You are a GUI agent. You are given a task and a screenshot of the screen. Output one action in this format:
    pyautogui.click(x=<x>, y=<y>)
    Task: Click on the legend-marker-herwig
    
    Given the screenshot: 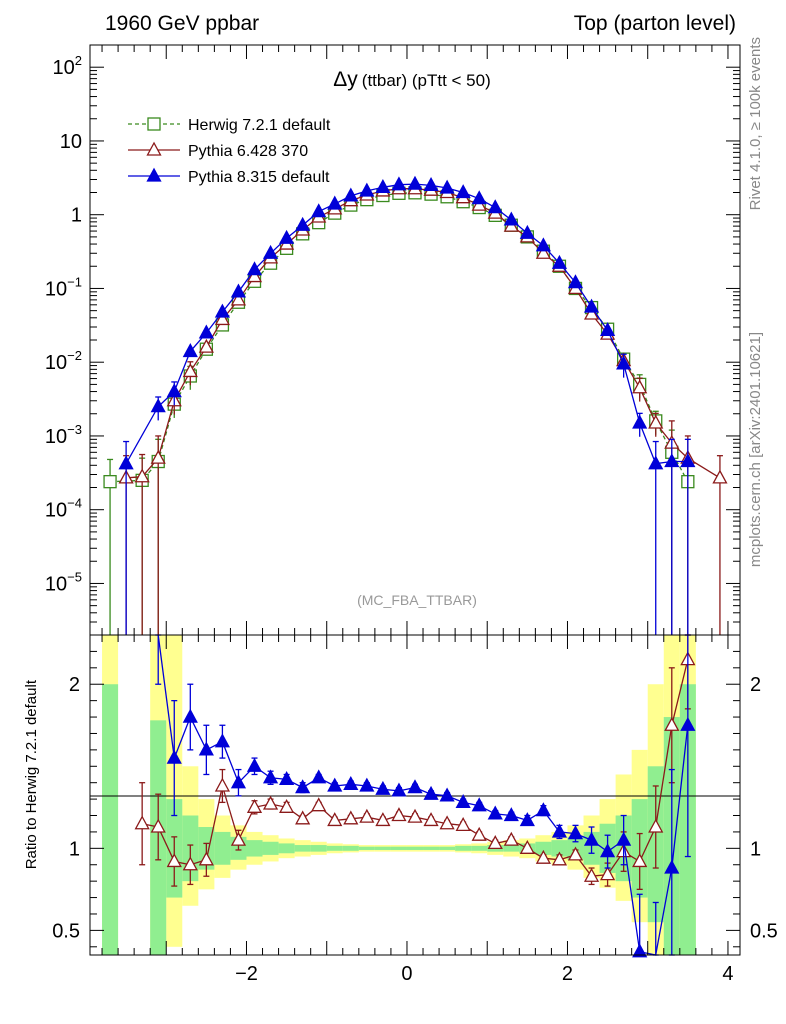 What is the action you would take?
    pyautogui.click(x=154, y=124)
    